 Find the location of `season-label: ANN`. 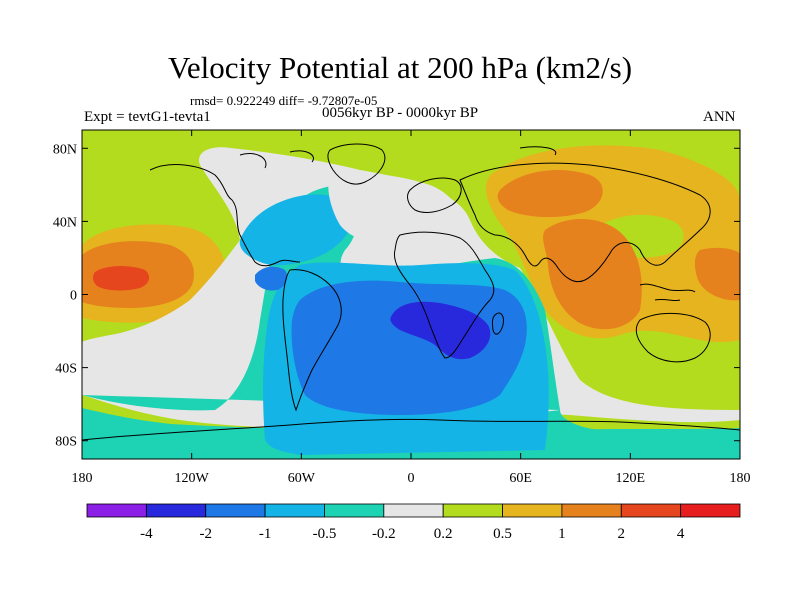

season-label: ANN is located at coordinates (719, 117).